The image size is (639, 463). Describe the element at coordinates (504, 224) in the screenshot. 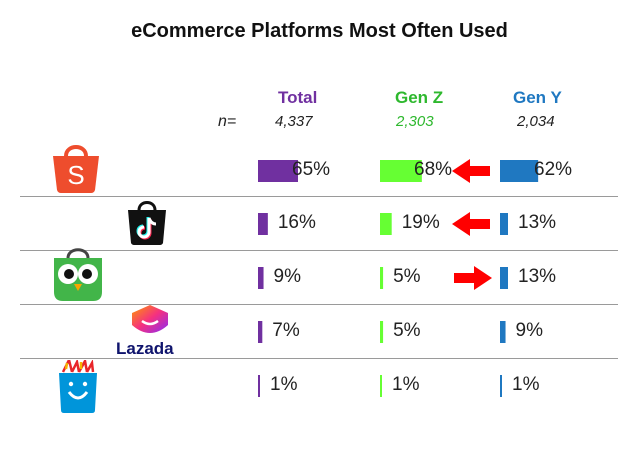

I see `bar-gen-y-tiktok` at that location.